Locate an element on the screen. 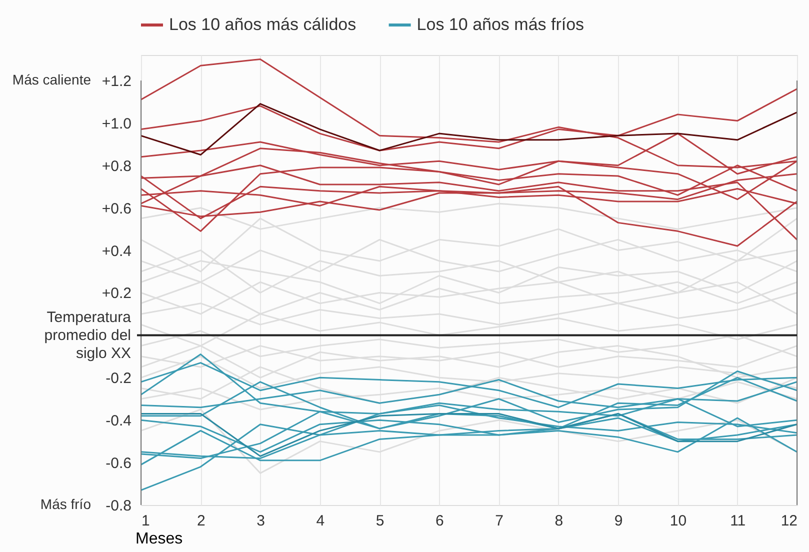 The width and height of the screenshot is (809, 552). text: Más frío is located at coordinates (66, 504).